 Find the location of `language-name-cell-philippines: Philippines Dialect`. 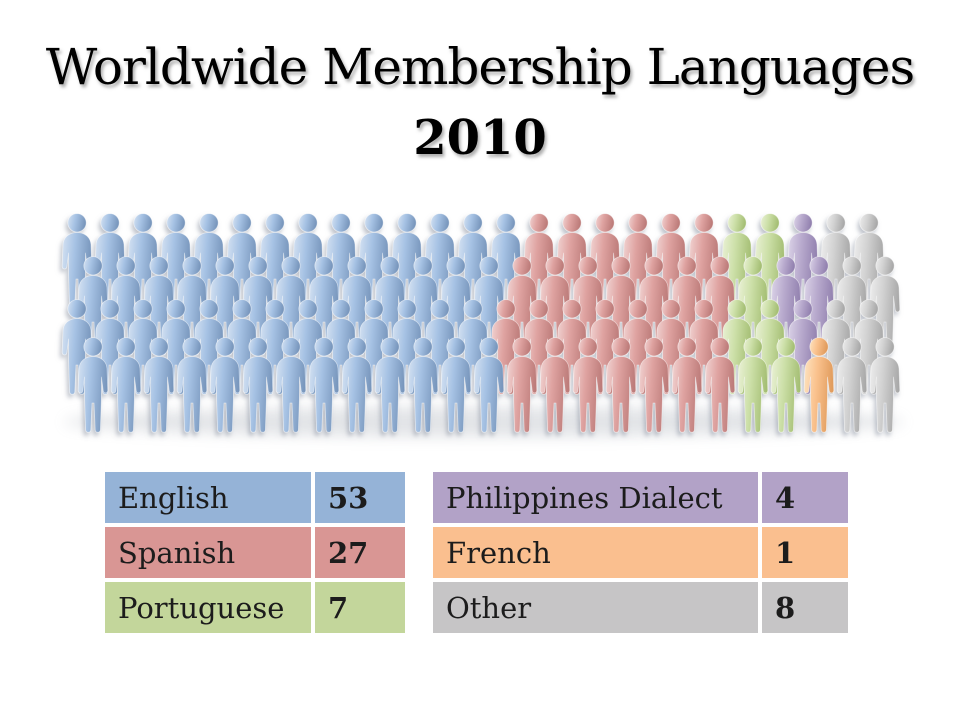

language-name-cell-philippines: Philippines Dialect is located at coordinates (595, 497).